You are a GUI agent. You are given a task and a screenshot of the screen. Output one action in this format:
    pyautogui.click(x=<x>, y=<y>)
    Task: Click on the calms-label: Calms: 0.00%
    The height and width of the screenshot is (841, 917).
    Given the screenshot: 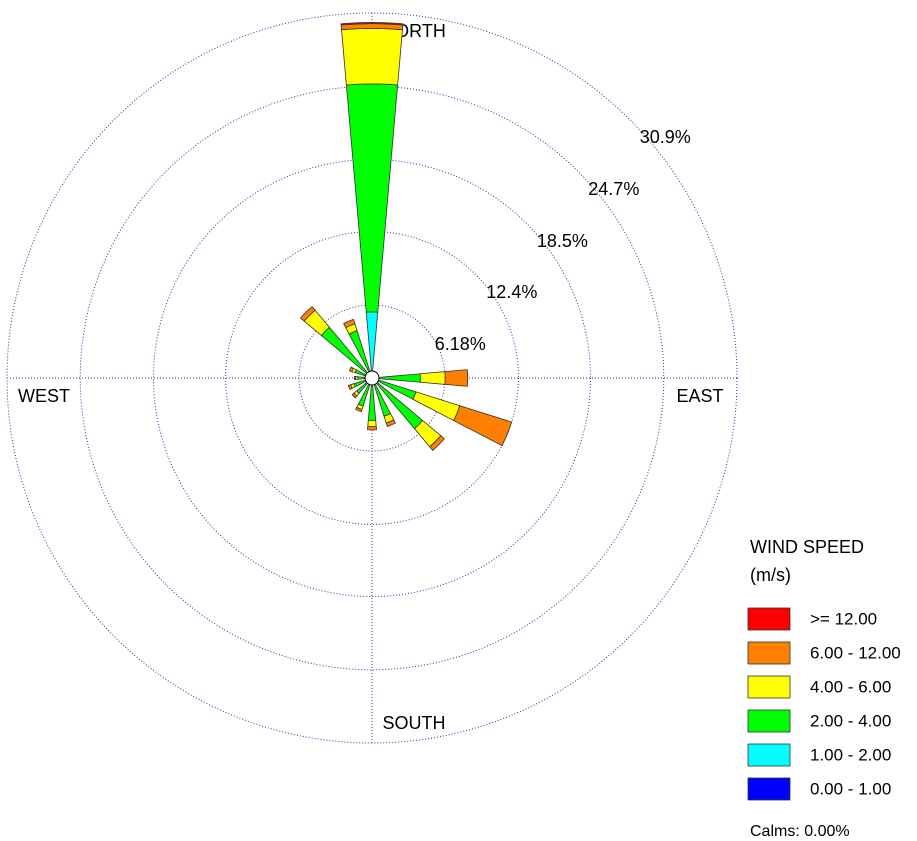 What is the action you would take?
    pyautogui.click(x=800, y=831)
    